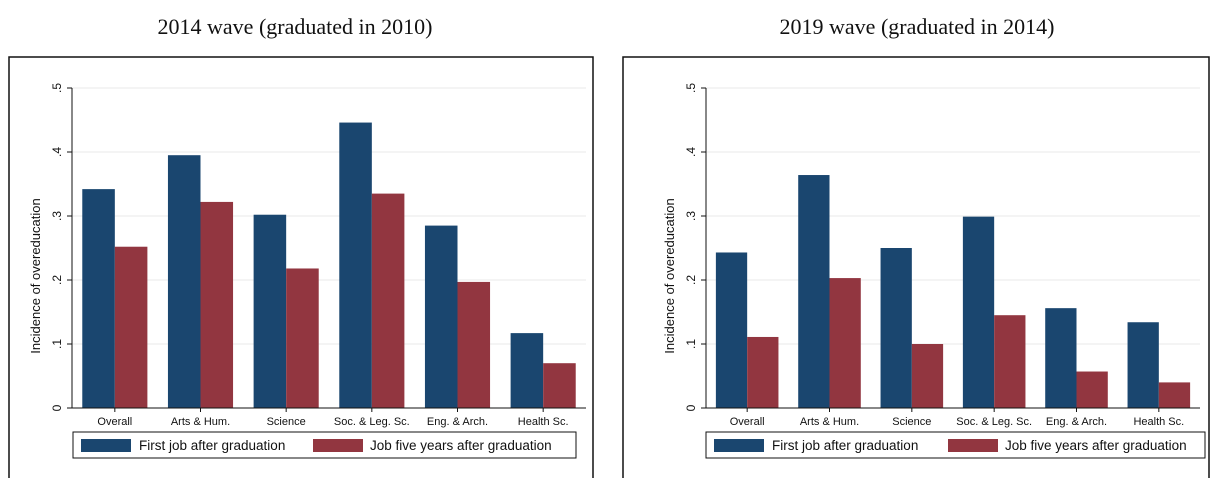 Image resolution: width=1226 pixels, height=478 pixels. I want to click on chart-title-2014: 2014 wave (graduated in 2010), so click(295, 26).